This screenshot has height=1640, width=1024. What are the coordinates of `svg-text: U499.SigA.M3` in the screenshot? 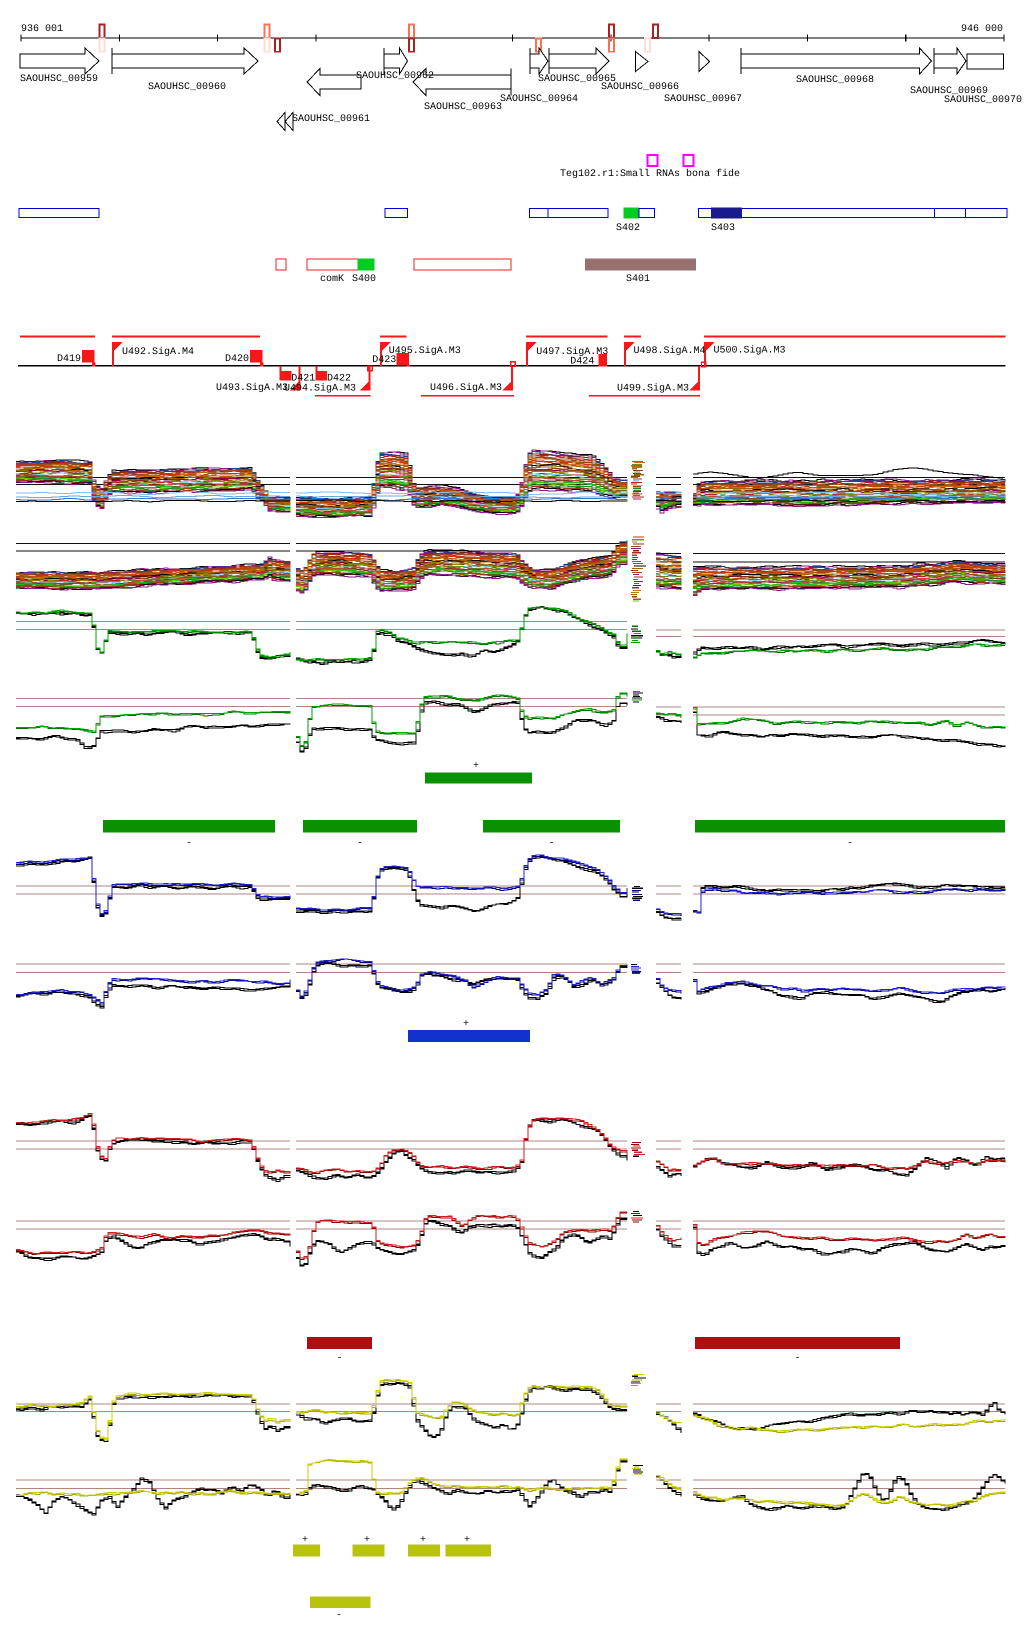 It's located at (653, 388).